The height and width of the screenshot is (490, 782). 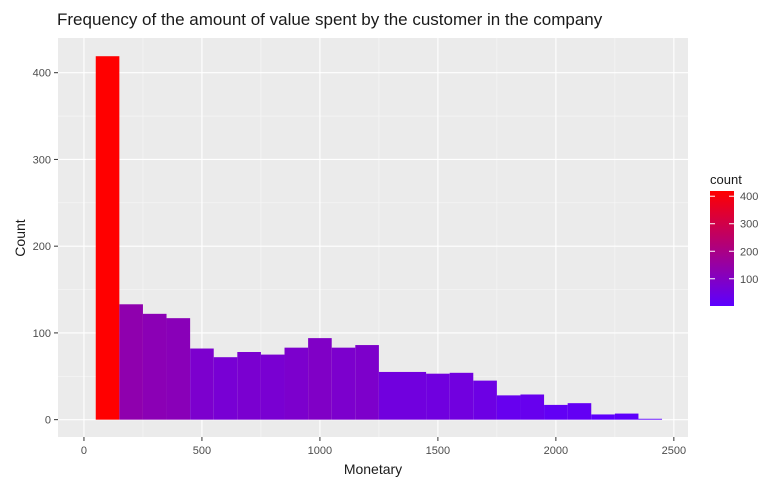 I want to click on y-axis-ticks: 0 100 200 300 400, so click(x=45, y=247).